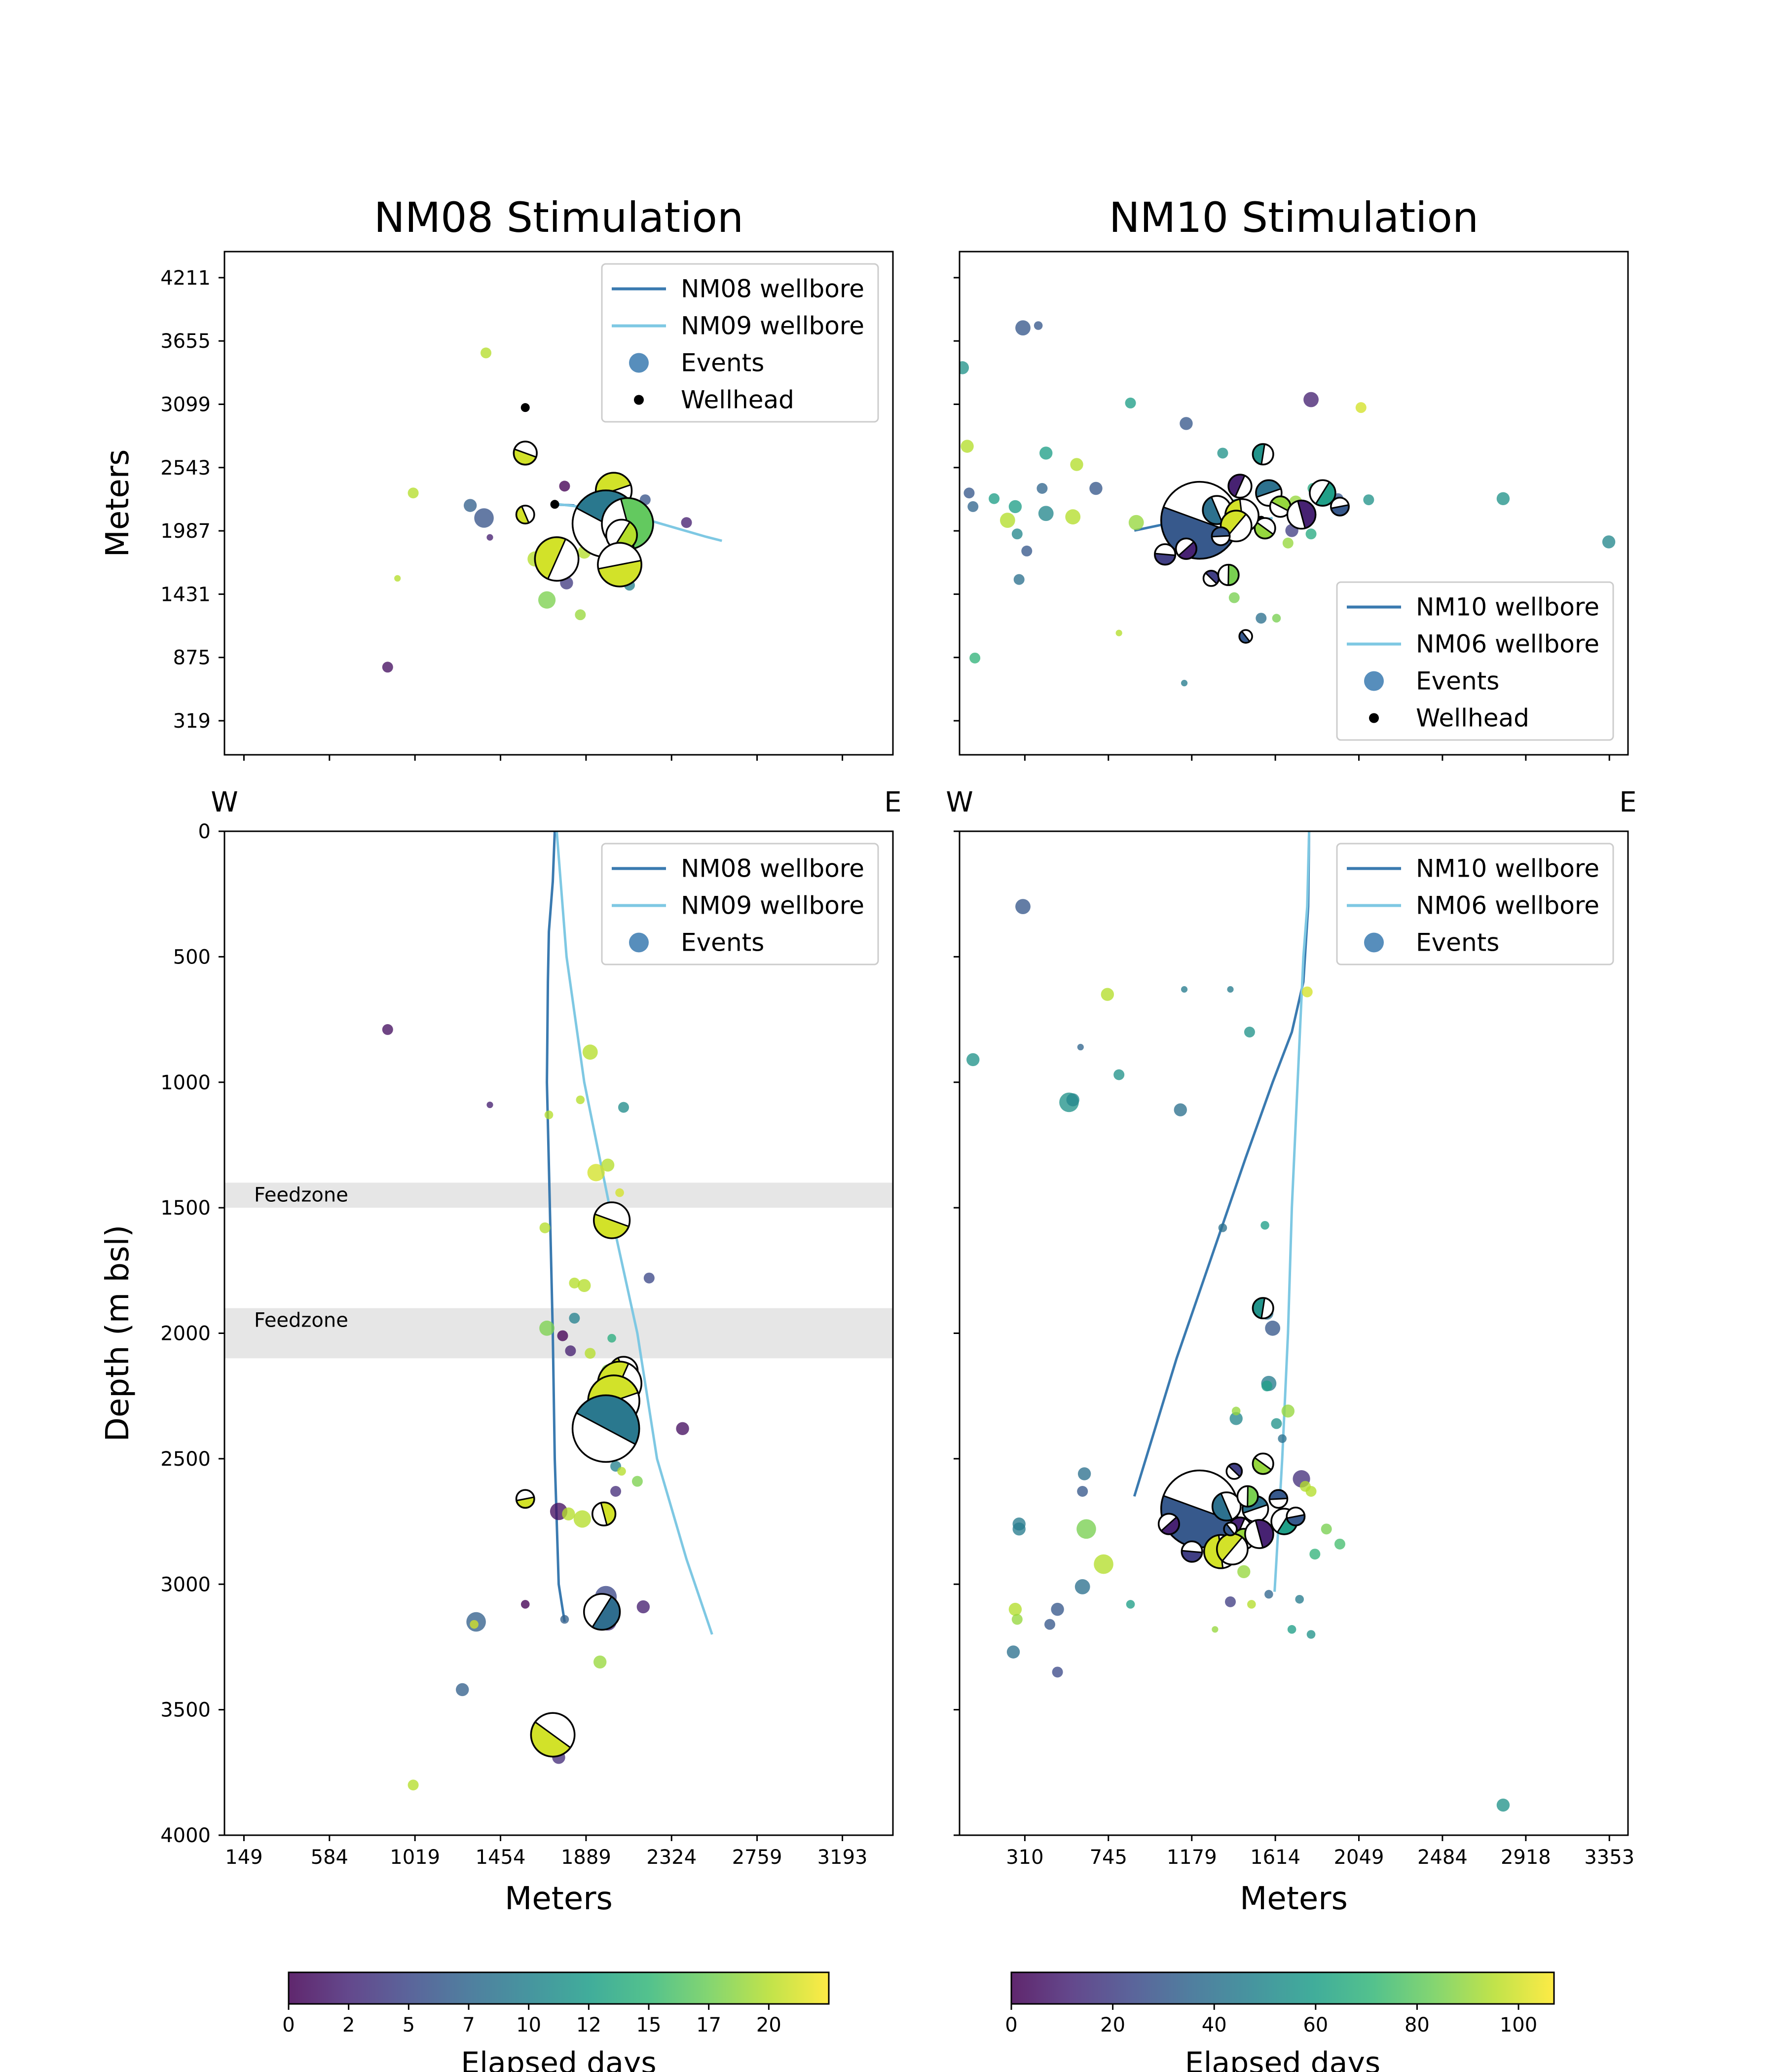 The width and height of the screenshot is (1776, 2072). Describe the element at coordinates (192, 957) in the screenshot. I see `y-tick-label: 500` at that location.